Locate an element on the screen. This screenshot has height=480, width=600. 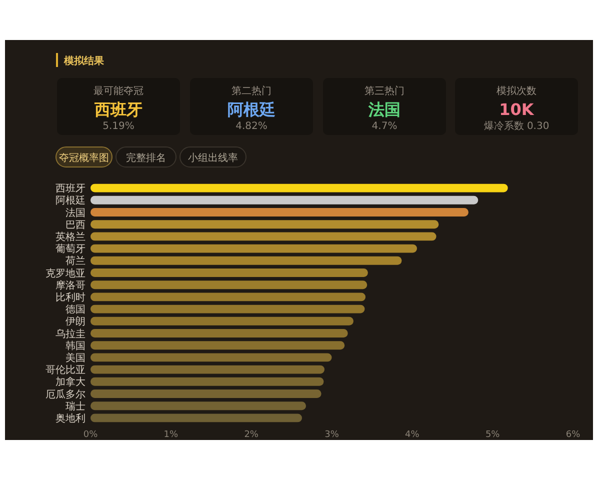
x-tick-label: 4% is located at coordinates (412, 435).